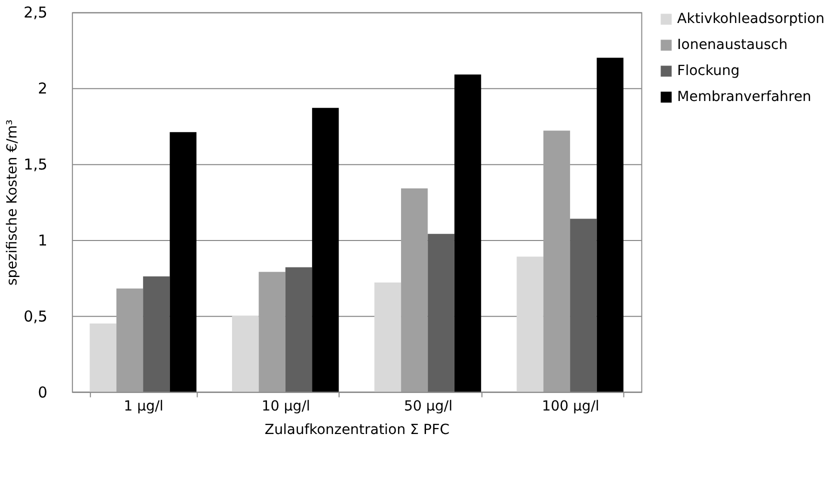  Describe the element at coordinates (36, 165) in the screenshot. I see `y-tick-label: 1,5` at that location.